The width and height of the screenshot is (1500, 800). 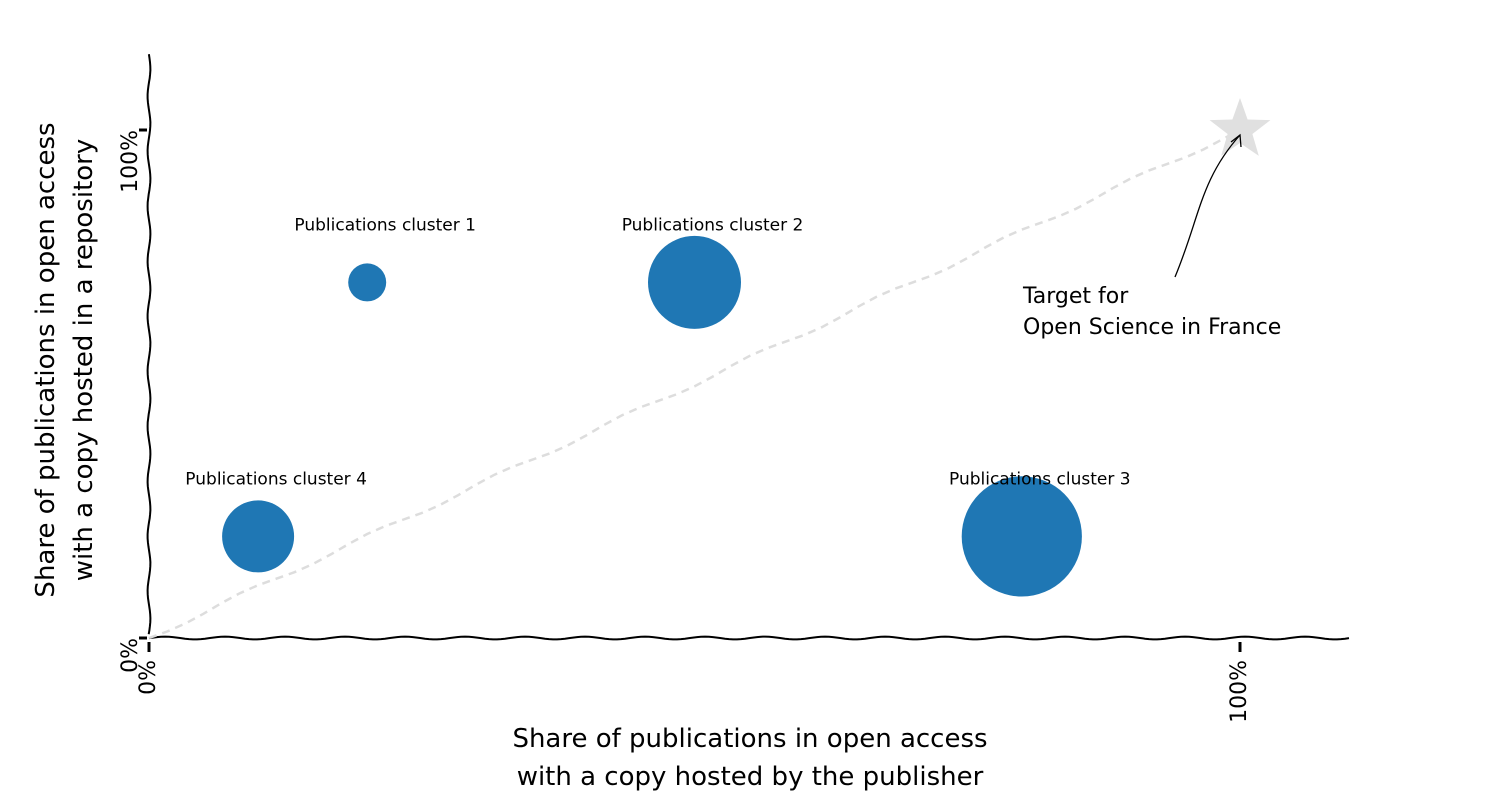 I want to click on x-axis-title-line-2: with a copy hosted by the publisher, so click(x=750, y=777).